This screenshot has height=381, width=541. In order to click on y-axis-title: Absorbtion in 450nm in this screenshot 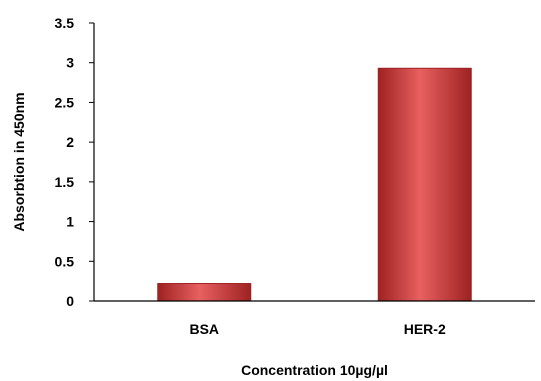, I will do `click(19, 161)`.